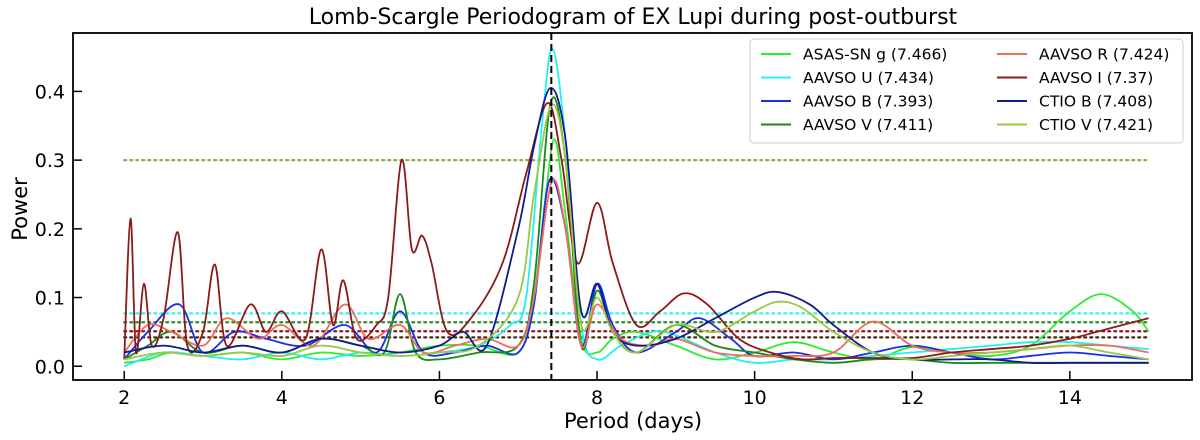 The image size is (1200, 440). I want to click on x-tick-label: 2, so click(124, 398).